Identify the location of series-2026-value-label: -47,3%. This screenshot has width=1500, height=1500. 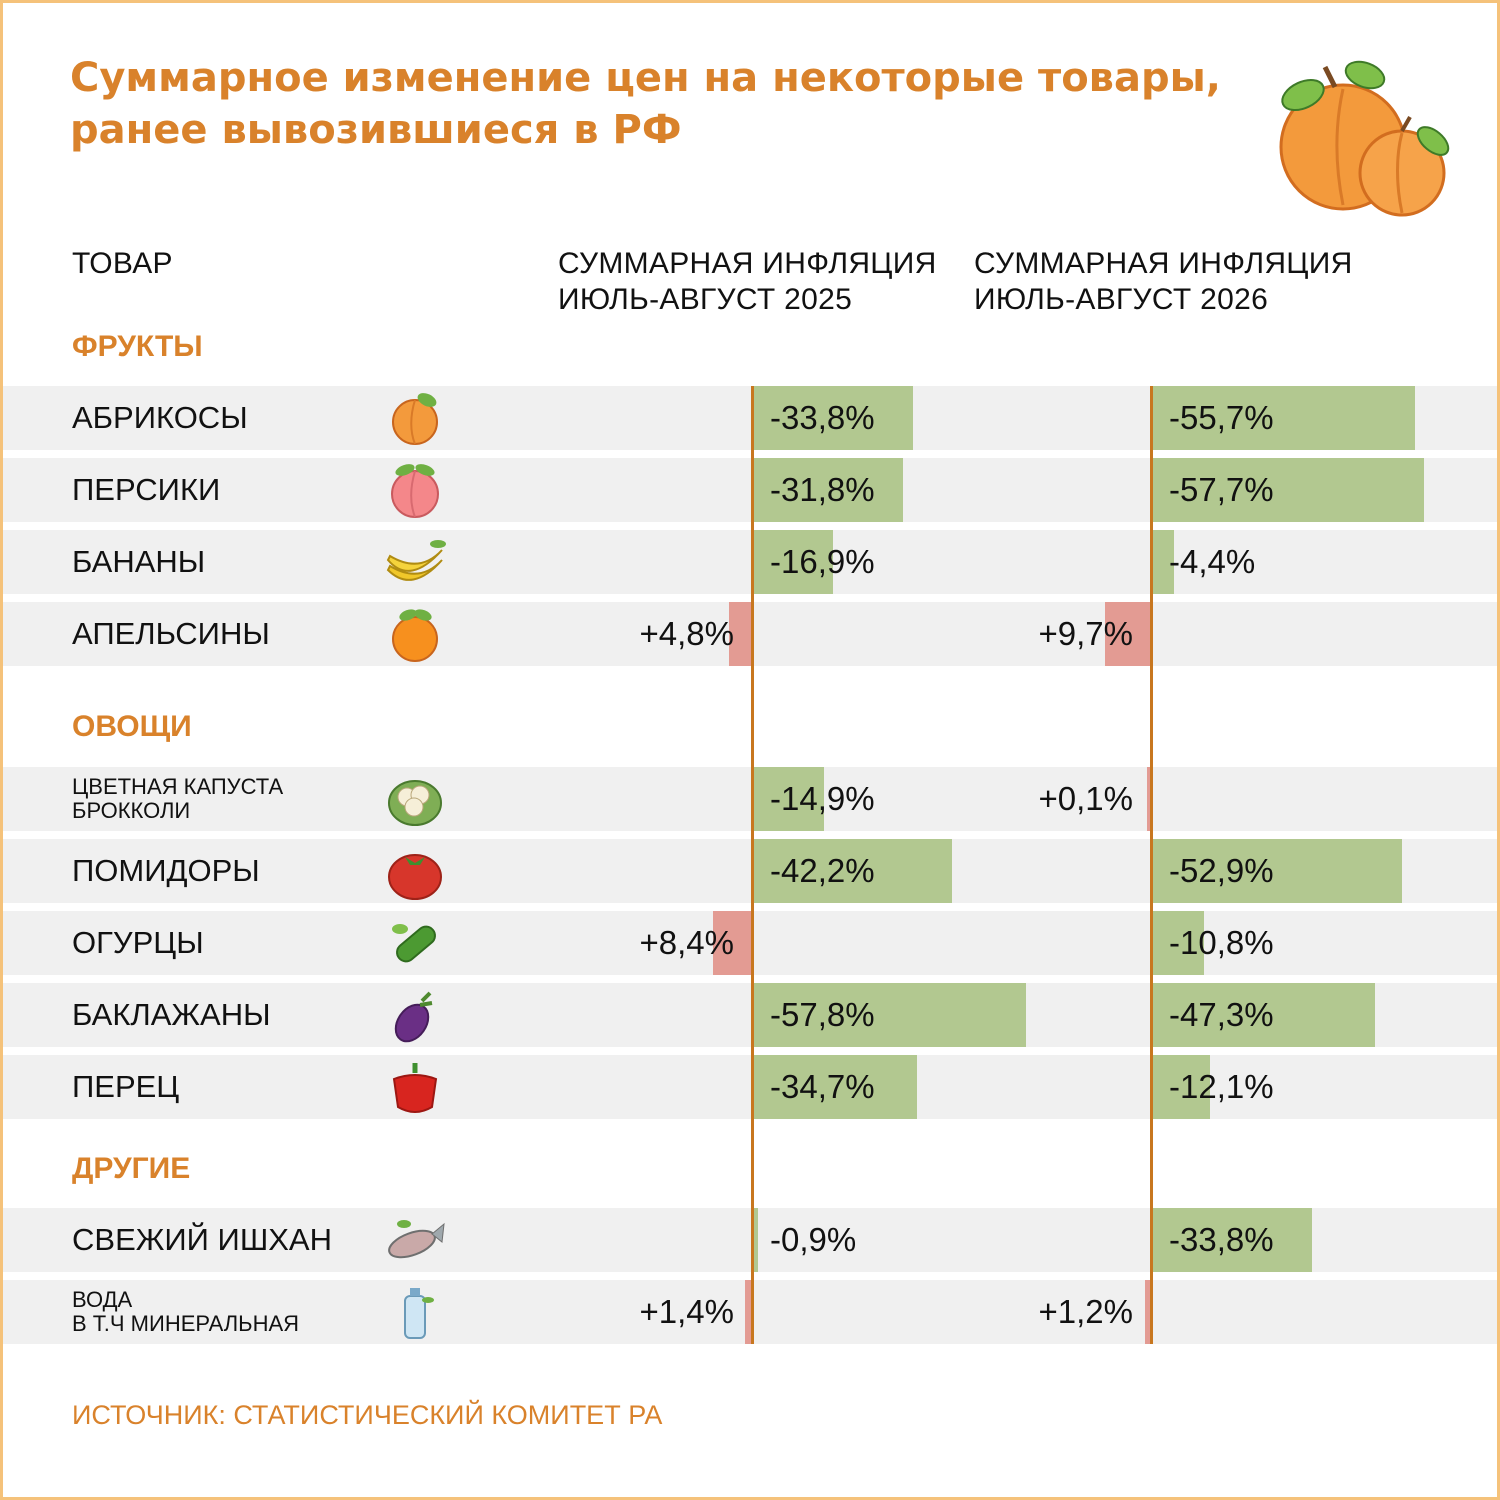
(1221, 1014).